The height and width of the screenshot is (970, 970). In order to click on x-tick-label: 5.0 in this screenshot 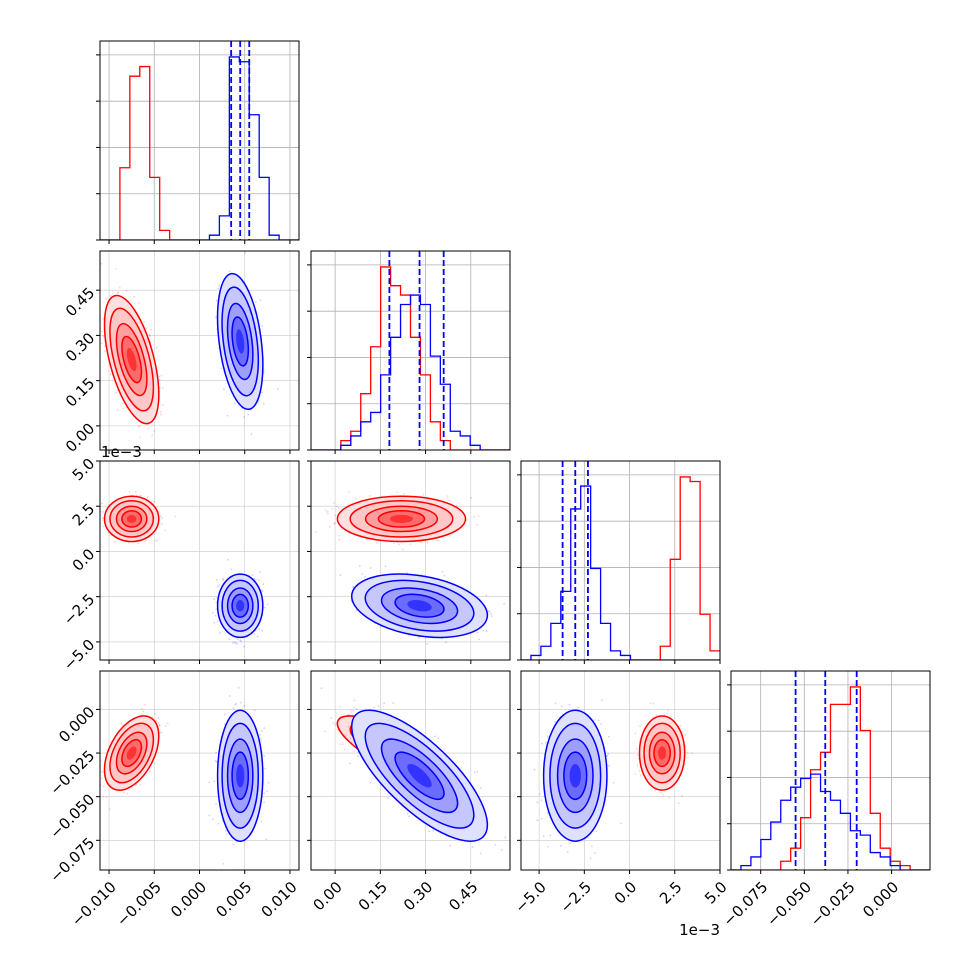, I will do `click(716, 893)`.